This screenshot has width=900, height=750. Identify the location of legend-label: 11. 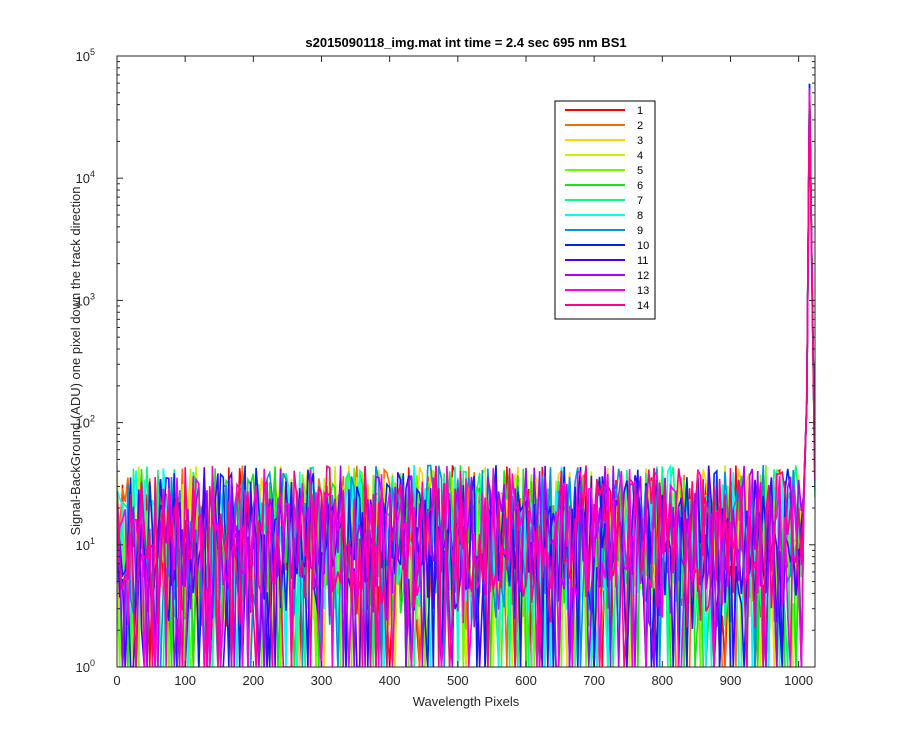
(642, 261).